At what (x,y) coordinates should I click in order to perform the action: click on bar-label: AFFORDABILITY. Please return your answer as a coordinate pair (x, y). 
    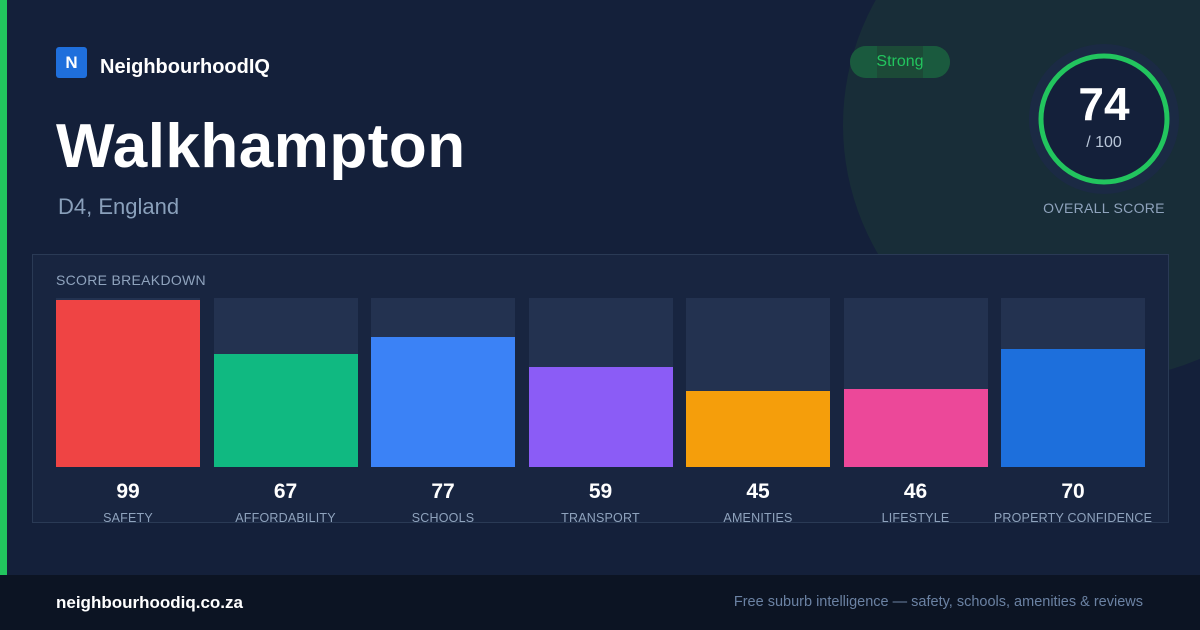
    Looking at the image, I should click on (285, 518).